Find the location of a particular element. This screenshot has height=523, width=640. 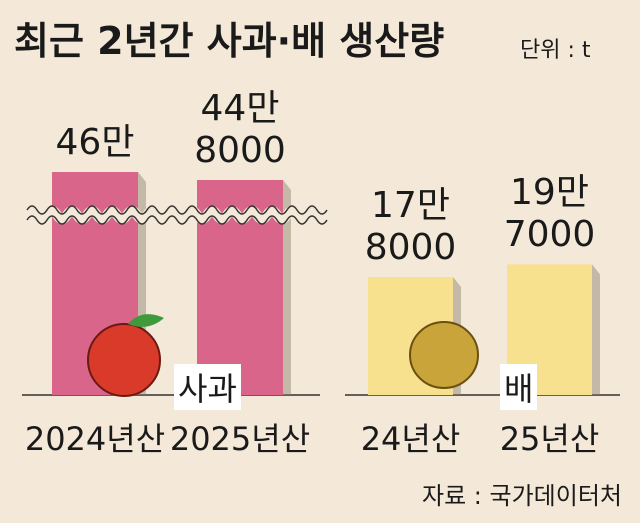

value-label: 17만 8000 is located at coordinates (410, 226).